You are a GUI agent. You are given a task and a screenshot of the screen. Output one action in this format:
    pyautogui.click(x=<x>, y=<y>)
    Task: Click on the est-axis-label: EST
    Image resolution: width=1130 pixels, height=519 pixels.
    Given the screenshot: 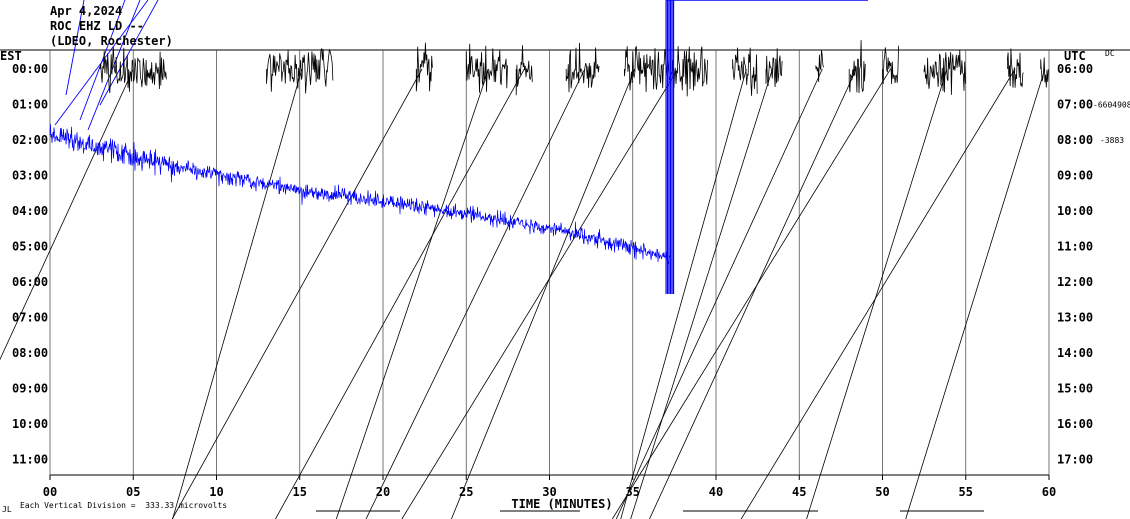 What is the action you would take?
    pyautogui.click(x=11, y=56)
    